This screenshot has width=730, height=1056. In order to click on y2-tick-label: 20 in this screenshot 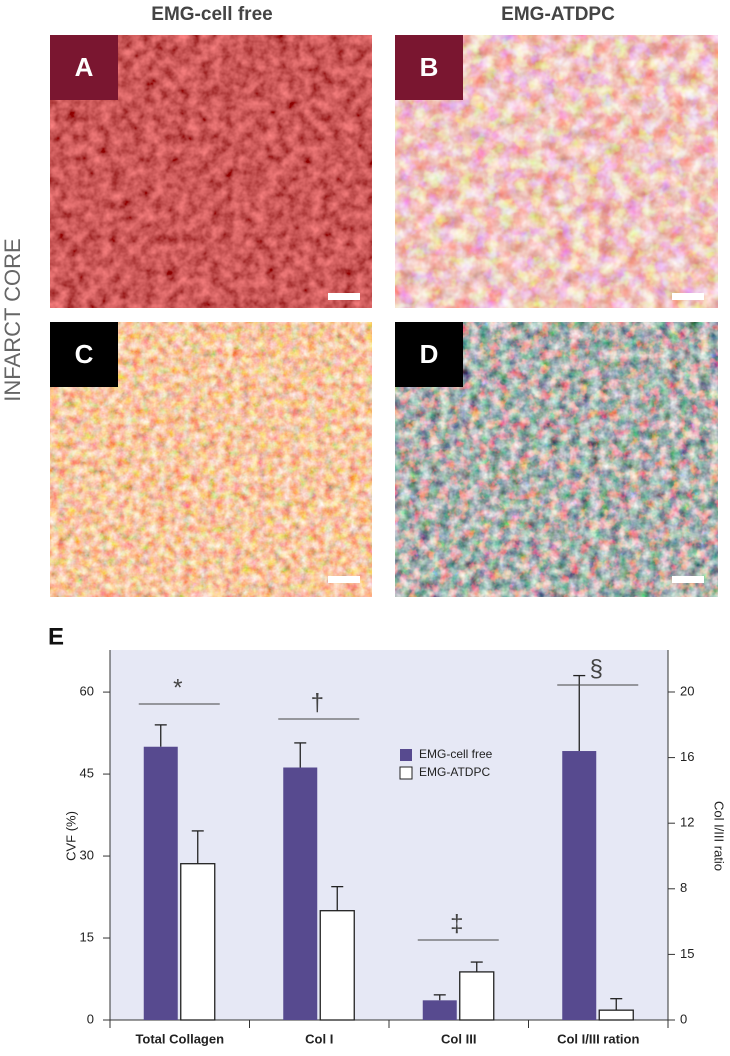, I will do `click(687, 690)`.